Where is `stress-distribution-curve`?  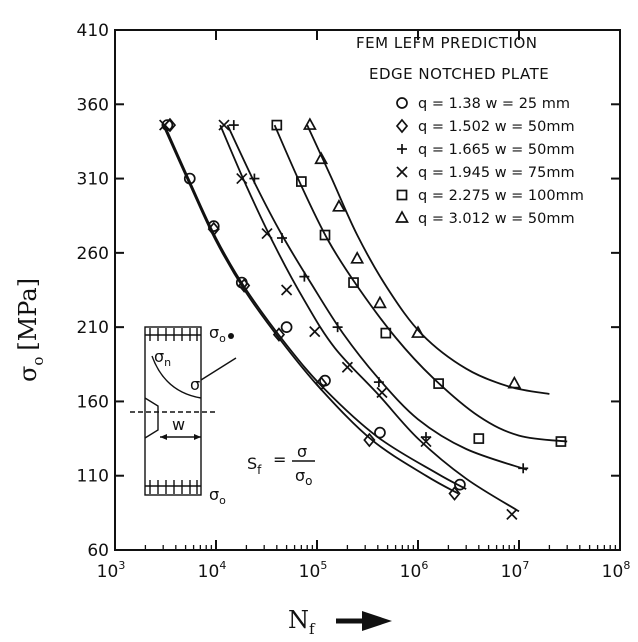
stress-distribution-curve is located at coordinates (176, 377).